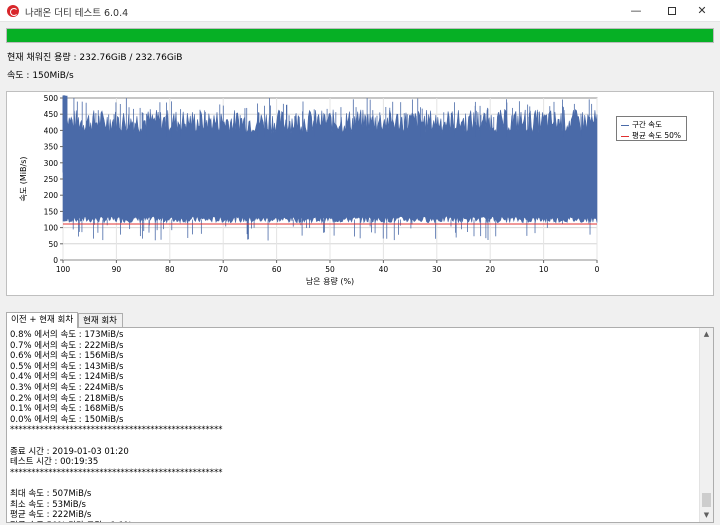  What do you see at coordinates (67, 377) in the screenshot?
I see `log-line: 0.4% 에서의 속도 : 124MiB/s` at bounding box center [67, 377].